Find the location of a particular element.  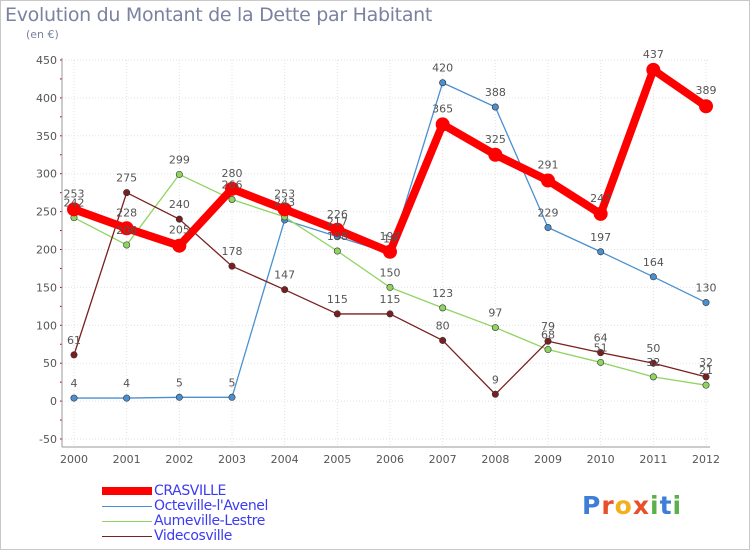

data-label: 164 is located at coordinates (653, 262).